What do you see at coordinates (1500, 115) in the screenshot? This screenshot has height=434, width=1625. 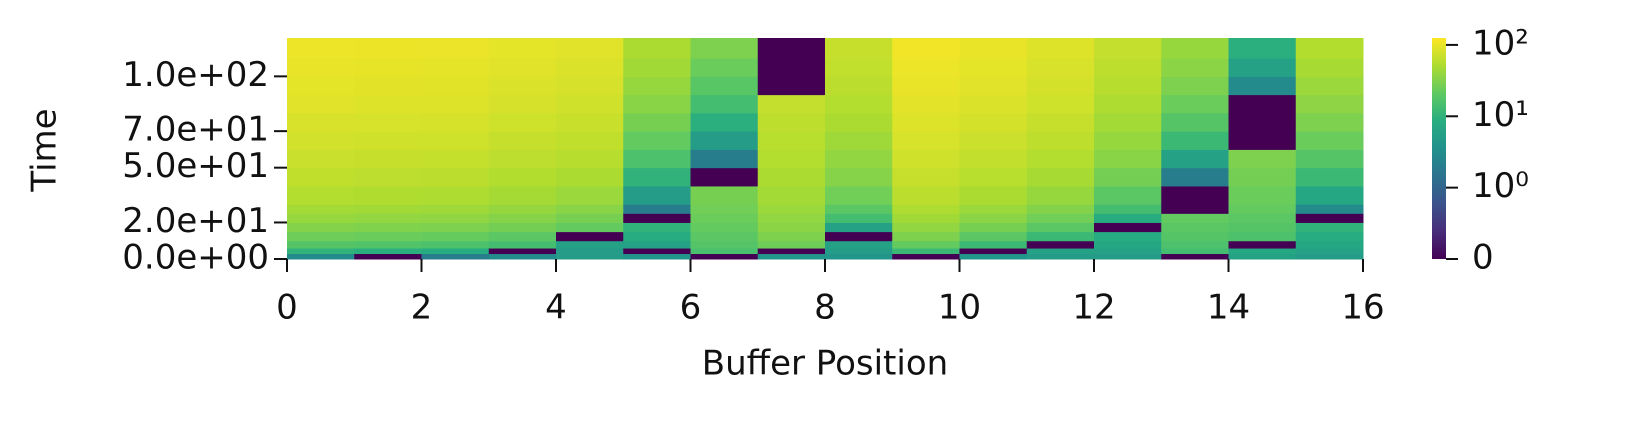 I see `colorbar-tick-label: 10¹` at bounding box center [1500, 115].